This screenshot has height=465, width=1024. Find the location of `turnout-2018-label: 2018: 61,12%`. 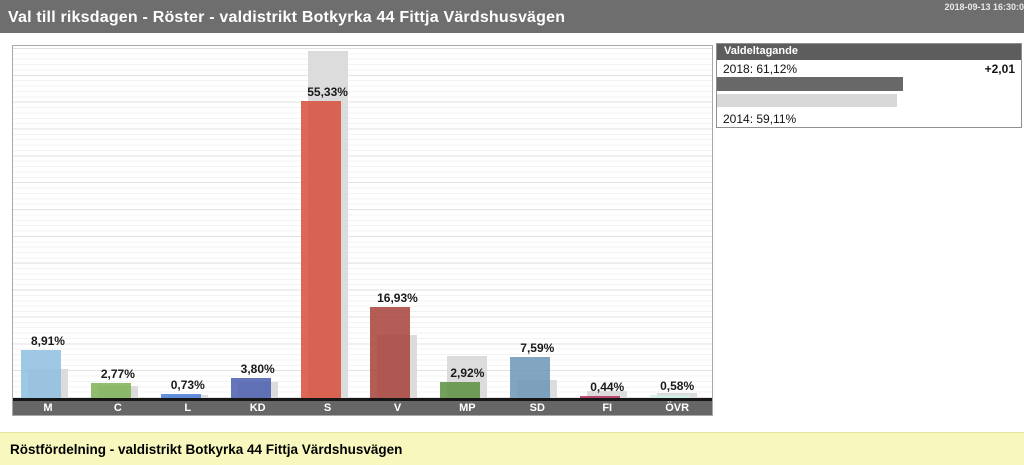

turnout-2018-label: 2018: 61,12% is located at coordinates (760, 69).